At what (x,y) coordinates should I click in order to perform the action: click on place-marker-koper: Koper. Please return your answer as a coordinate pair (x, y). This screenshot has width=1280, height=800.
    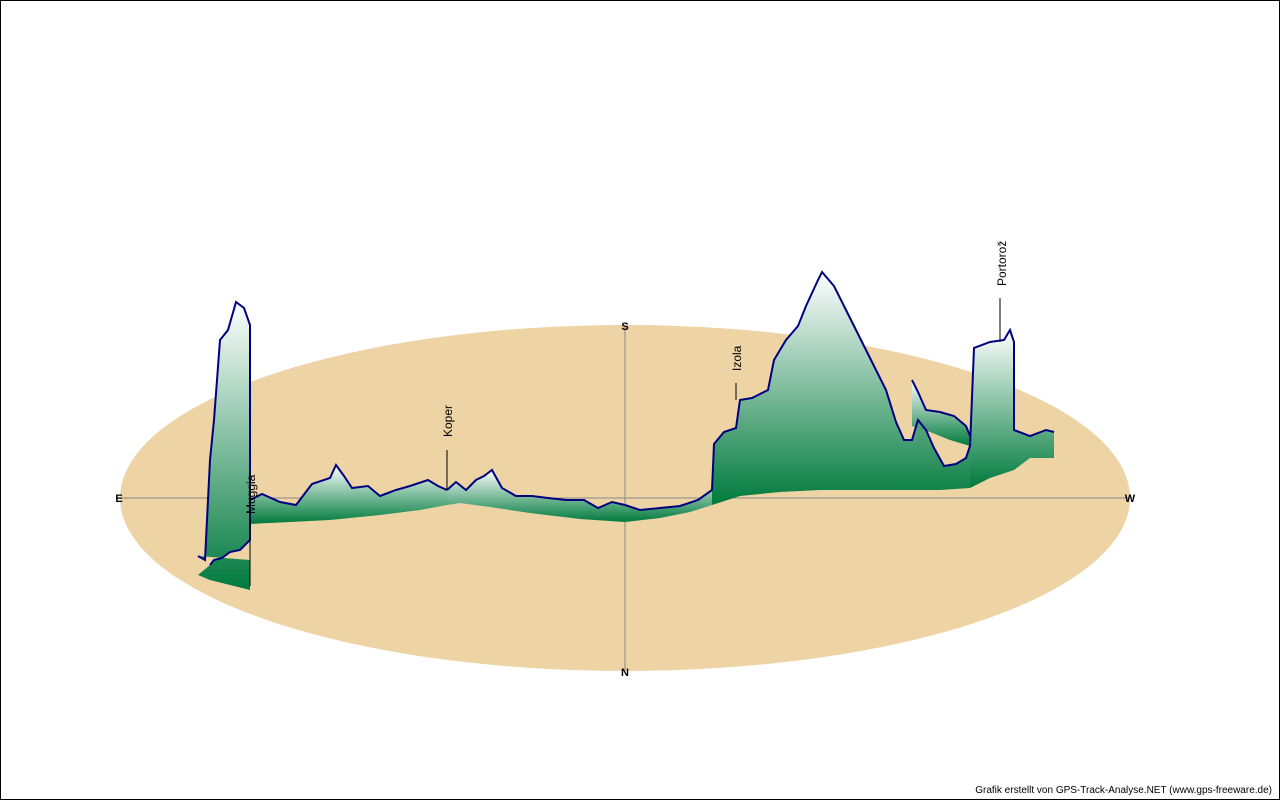
    Looking at the image, I should click on (448, 447).